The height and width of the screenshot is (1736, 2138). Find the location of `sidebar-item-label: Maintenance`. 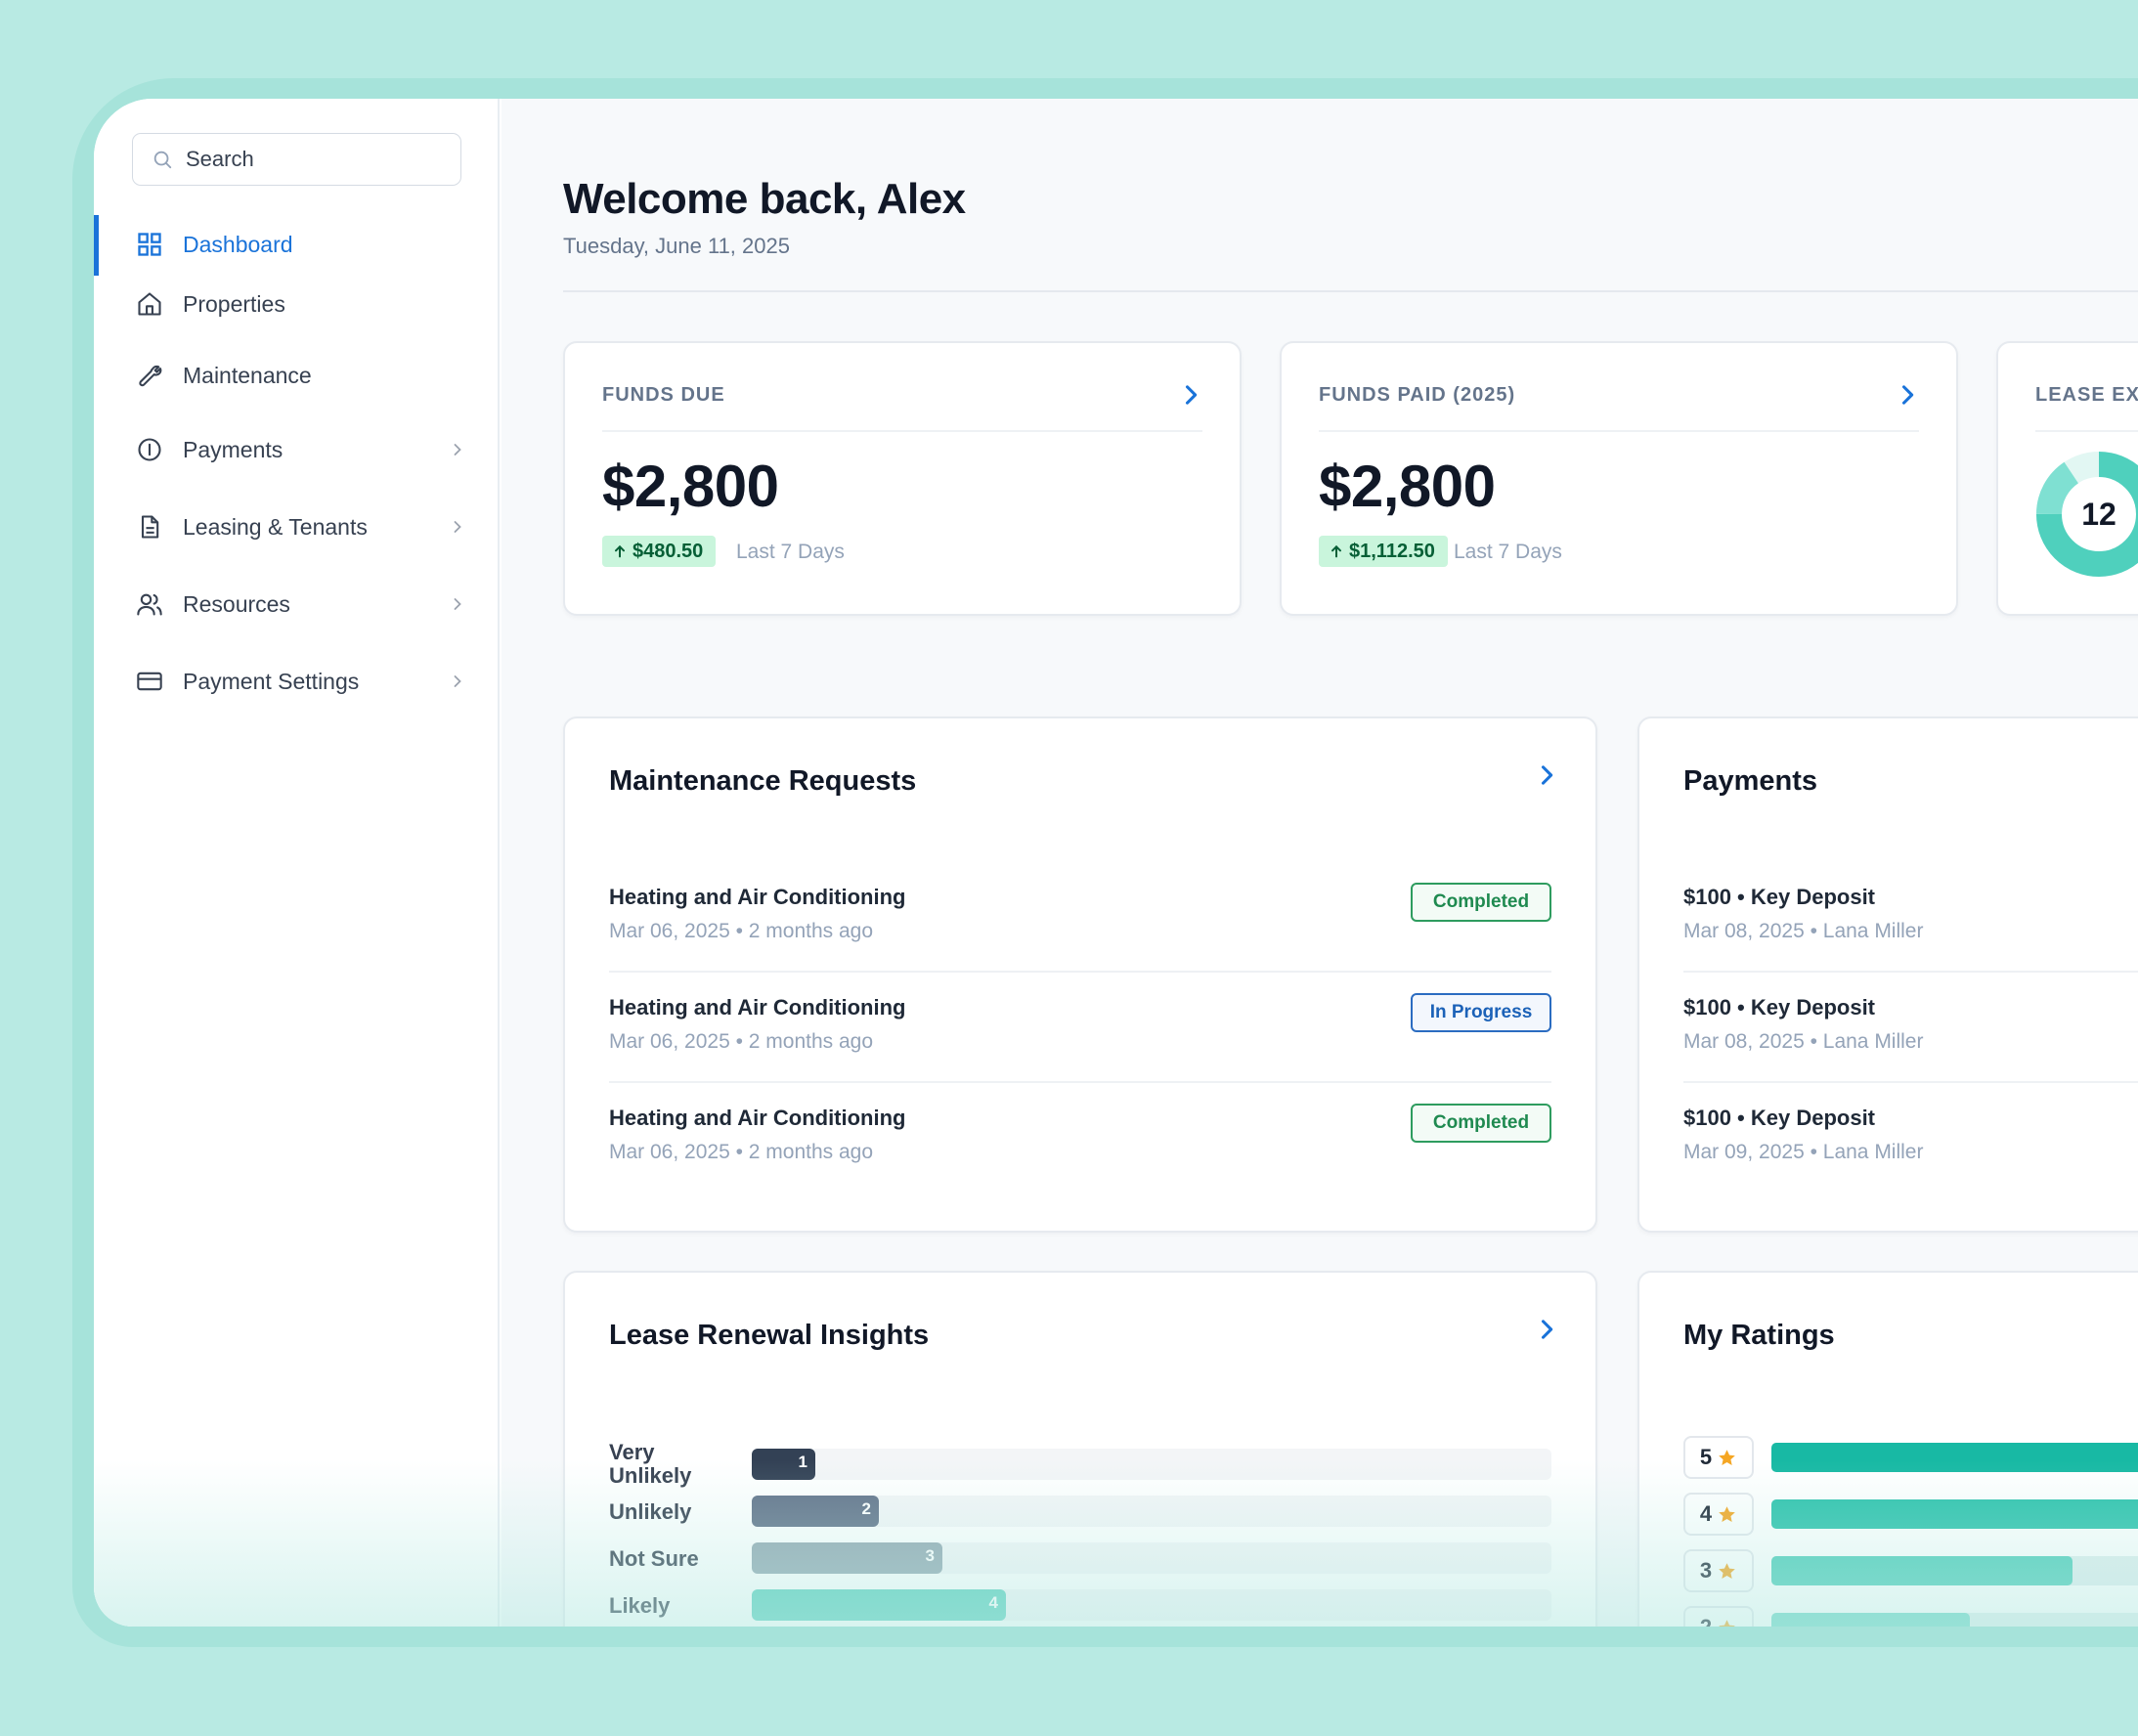

sidebar-item-label: Maintenance is located at coordinates (247, 375).